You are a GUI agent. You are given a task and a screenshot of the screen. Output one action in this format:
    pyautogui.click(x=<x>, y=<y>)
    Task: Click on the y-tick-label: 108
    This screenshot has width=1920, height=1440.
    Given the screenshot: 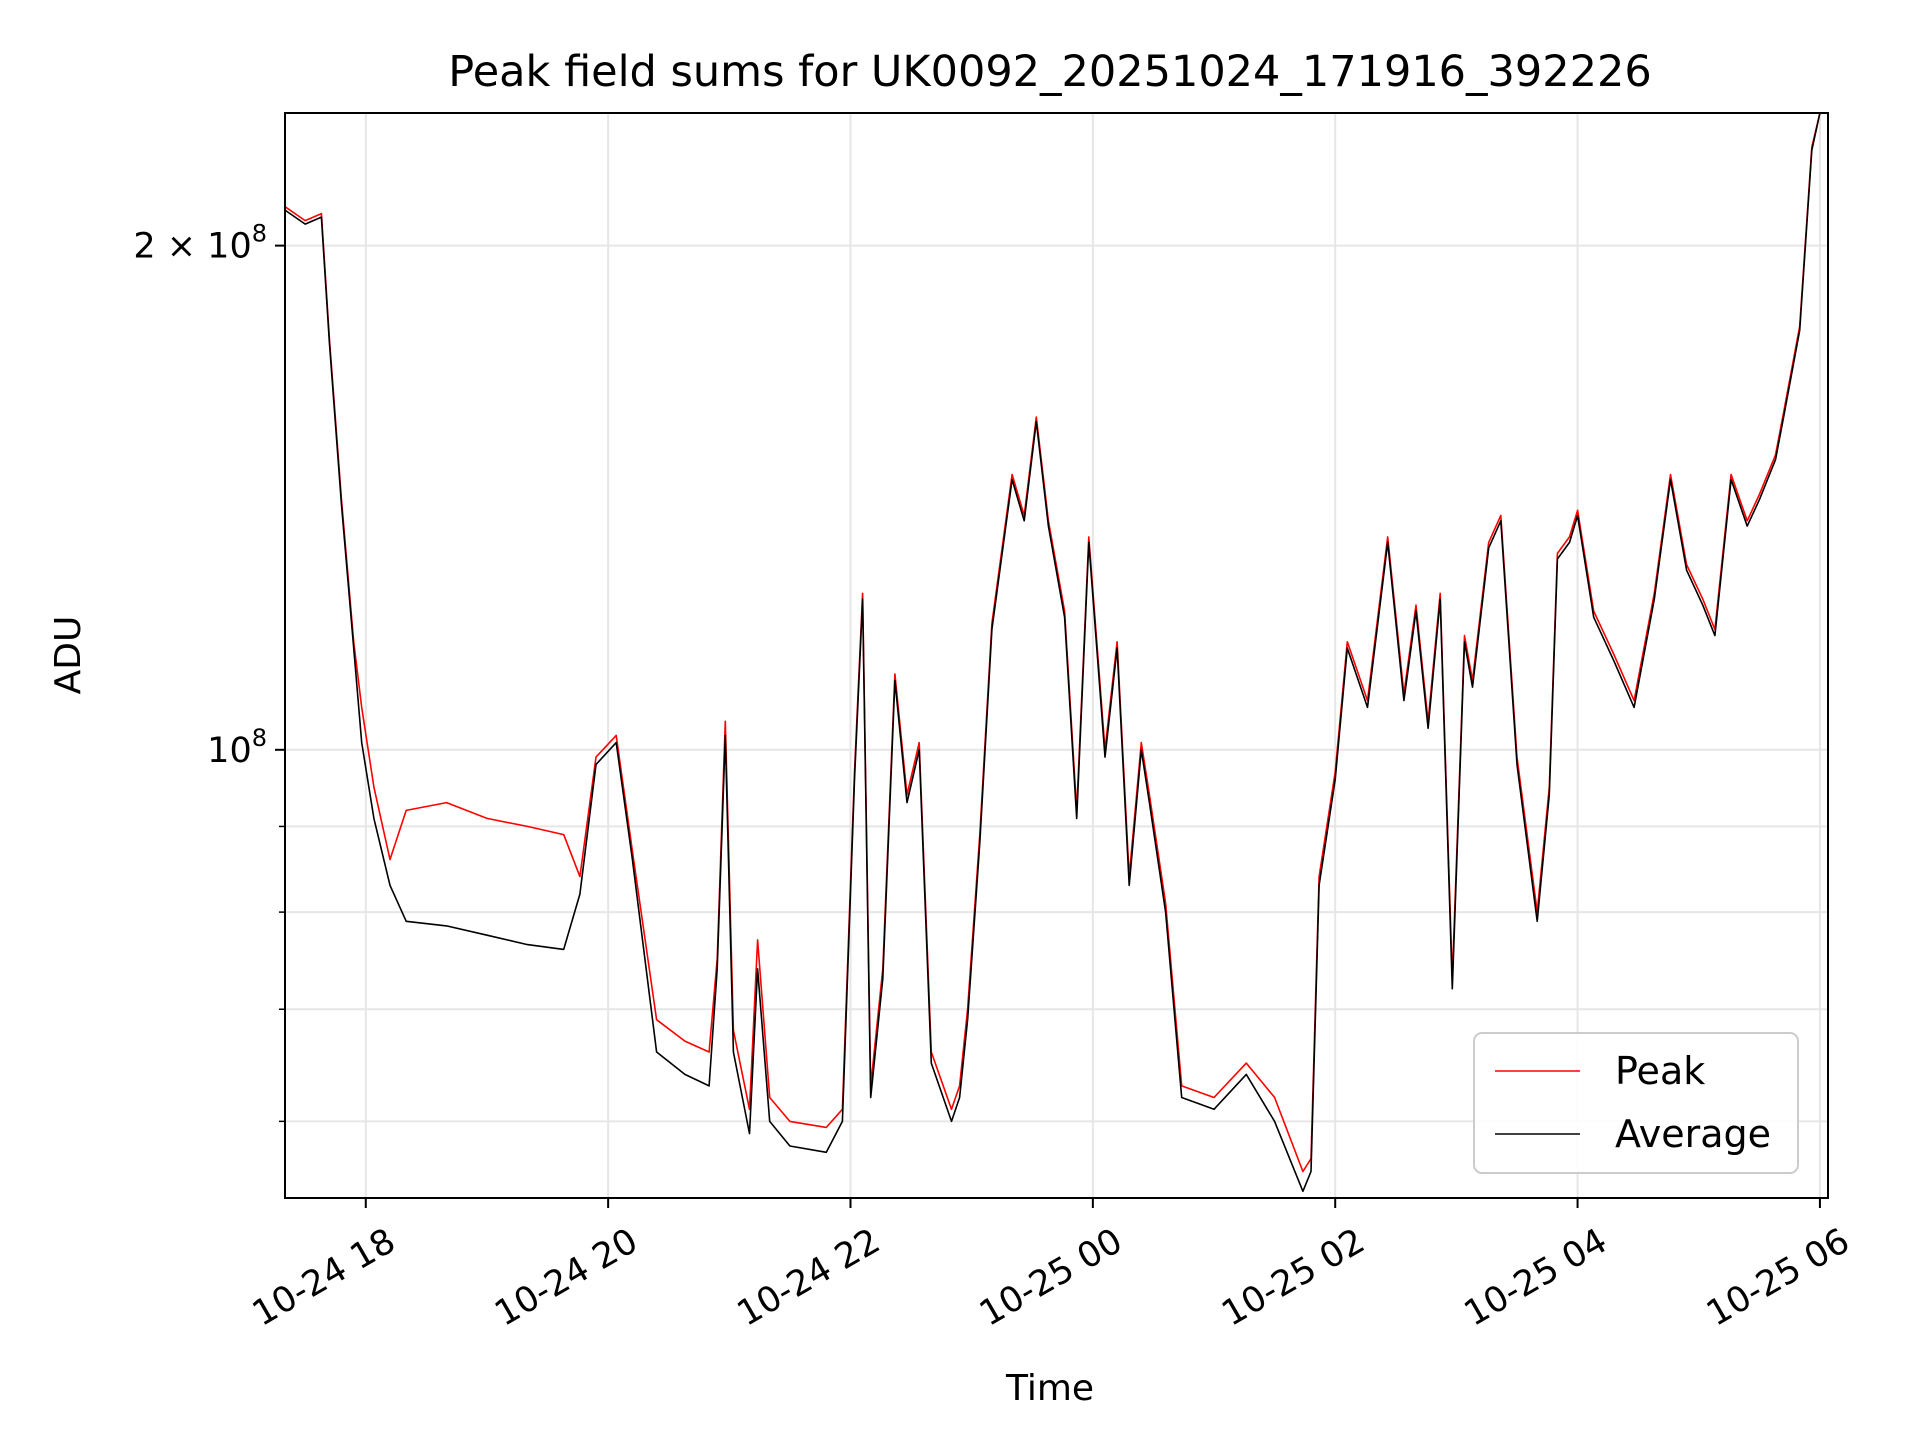 What is the action you would take?
    pyautogui.click(x=237, y=747)
    